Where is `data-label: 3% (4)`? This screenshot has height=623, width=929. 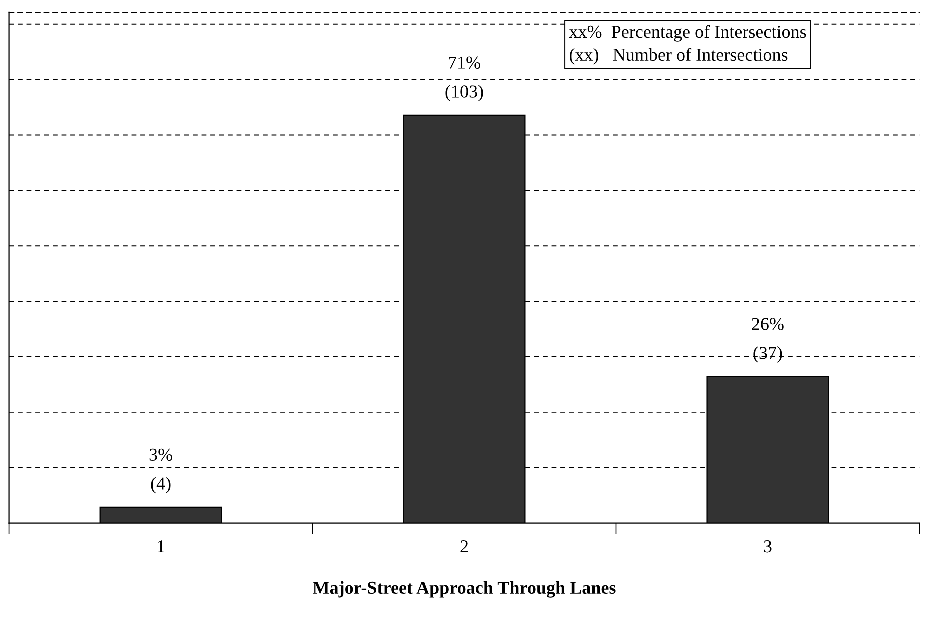 data-label: 3% (4) is located at coordinates (161, 471).